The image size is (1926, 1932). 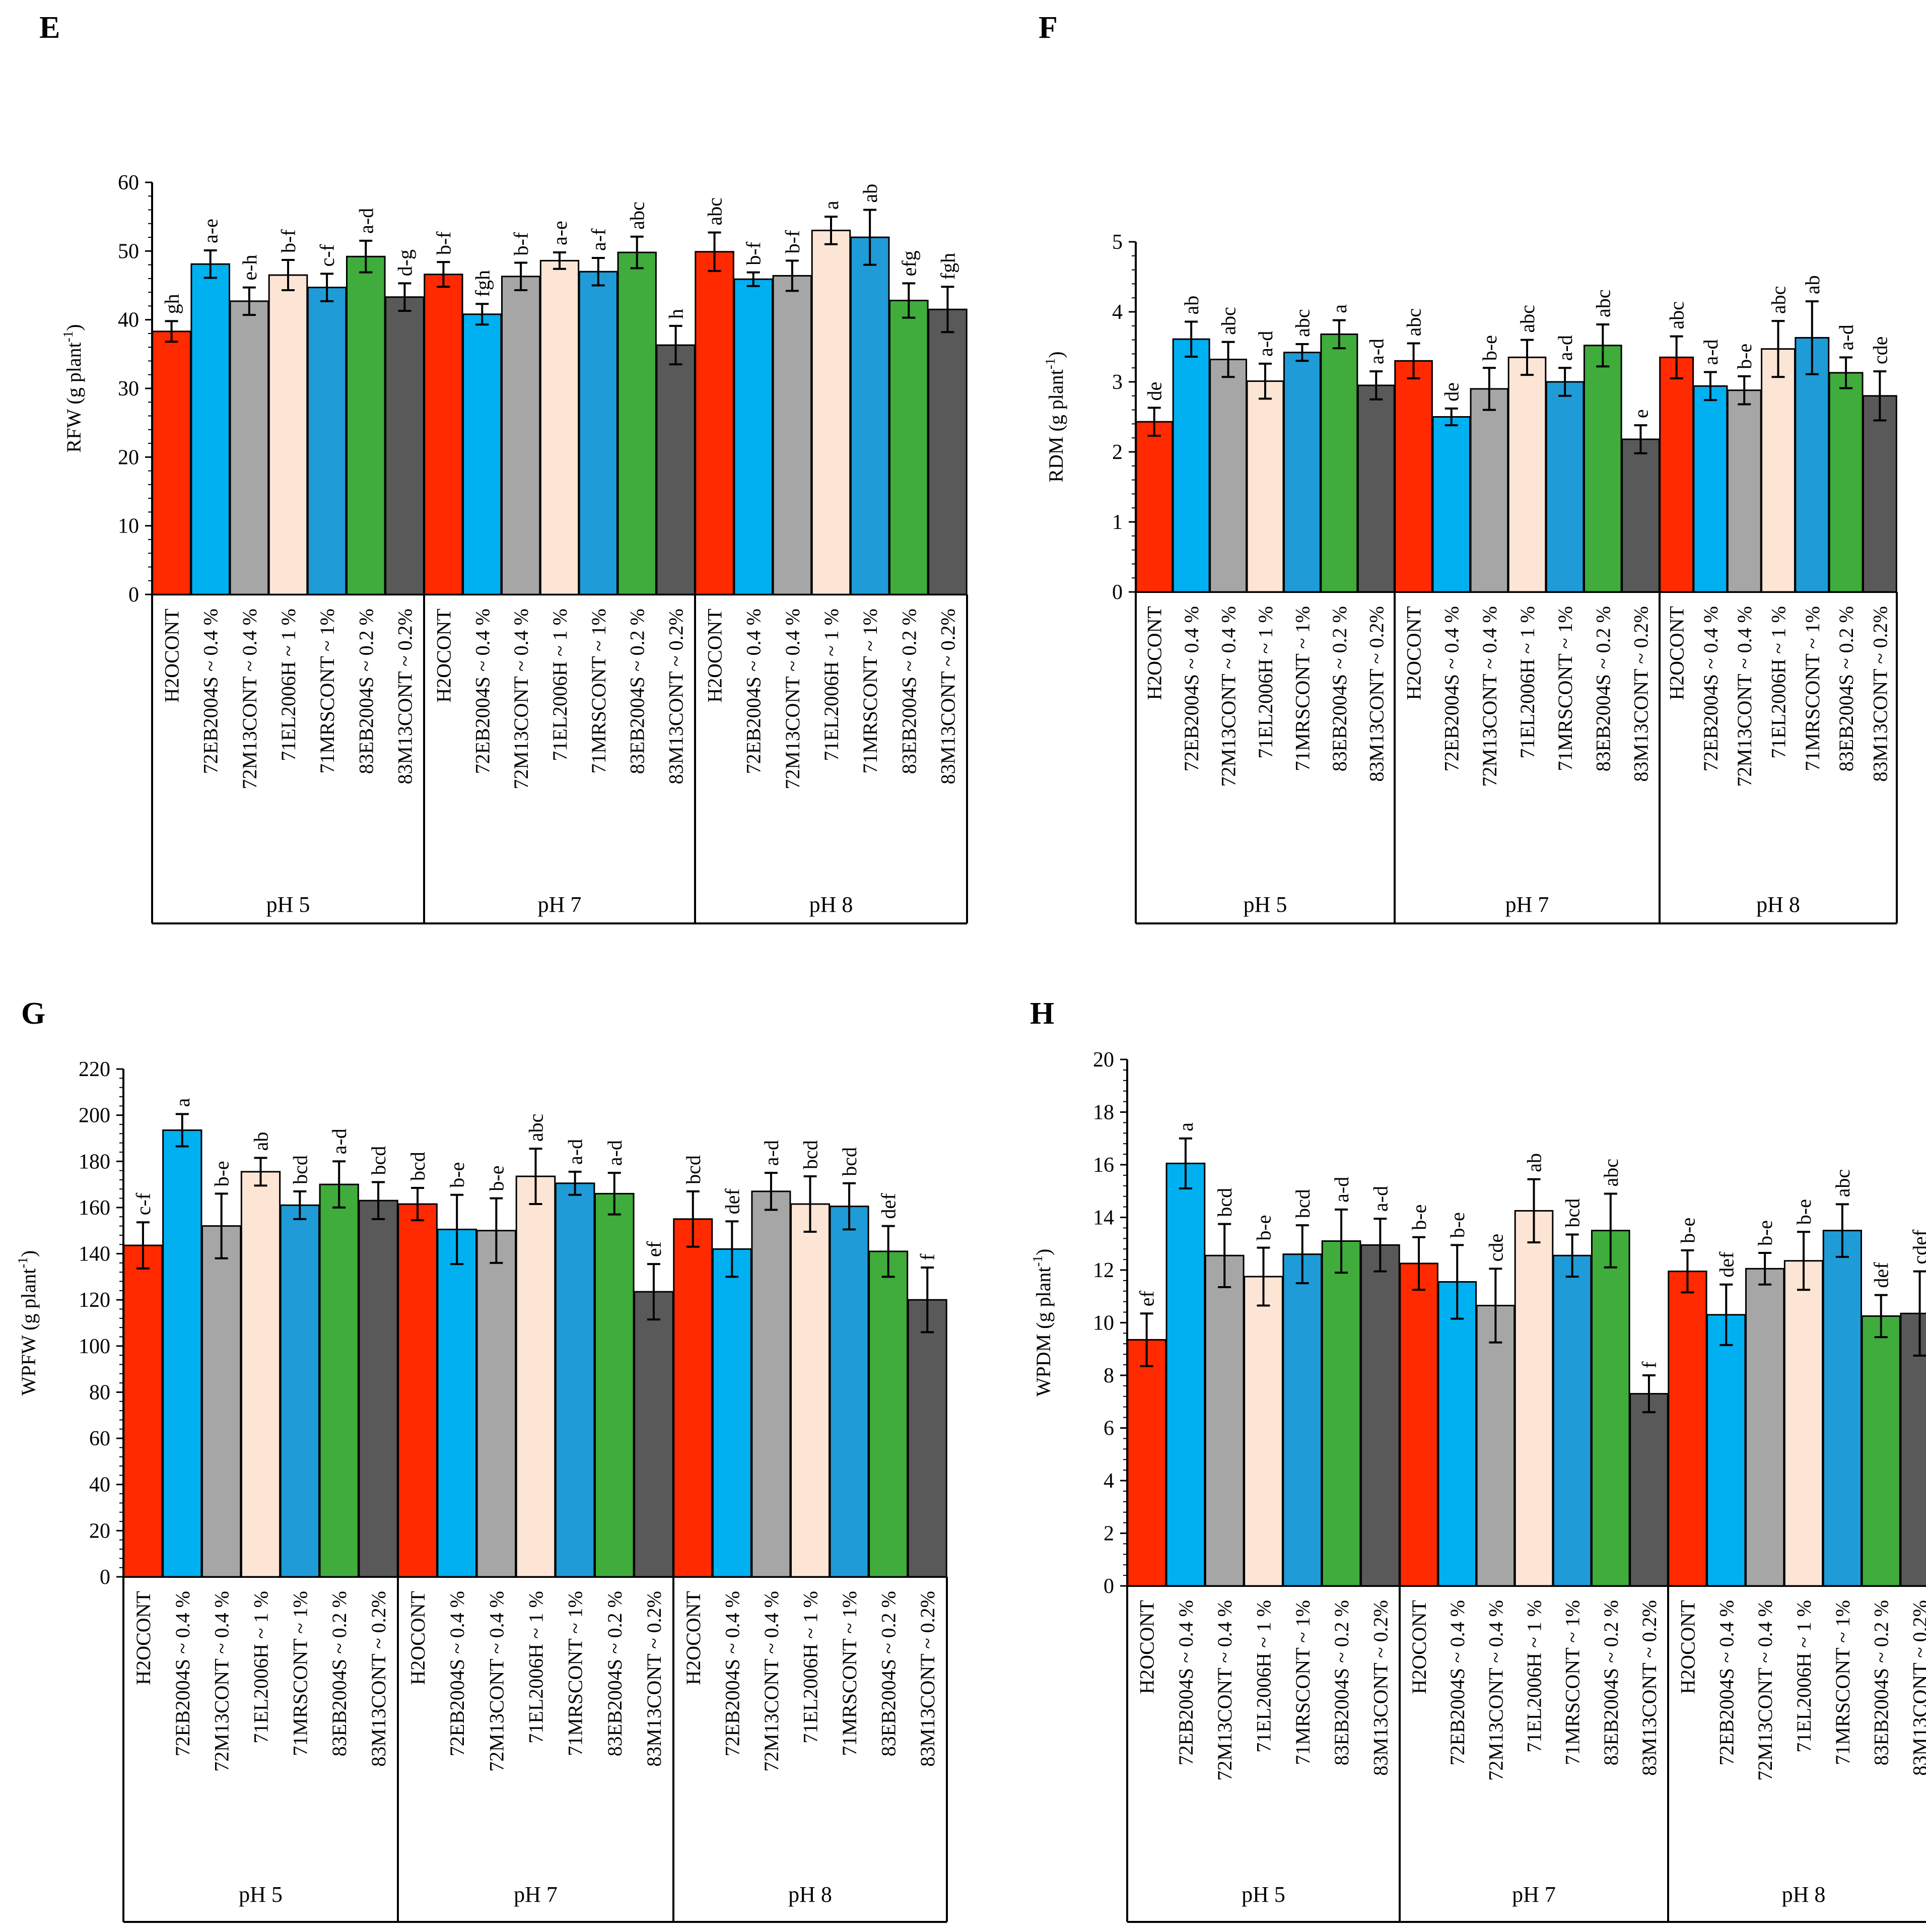 What do you see at coordinates (1103, 1165) in the screenshot?
I see `y-tick-label: 16` at bounding box center [1103, 1165].